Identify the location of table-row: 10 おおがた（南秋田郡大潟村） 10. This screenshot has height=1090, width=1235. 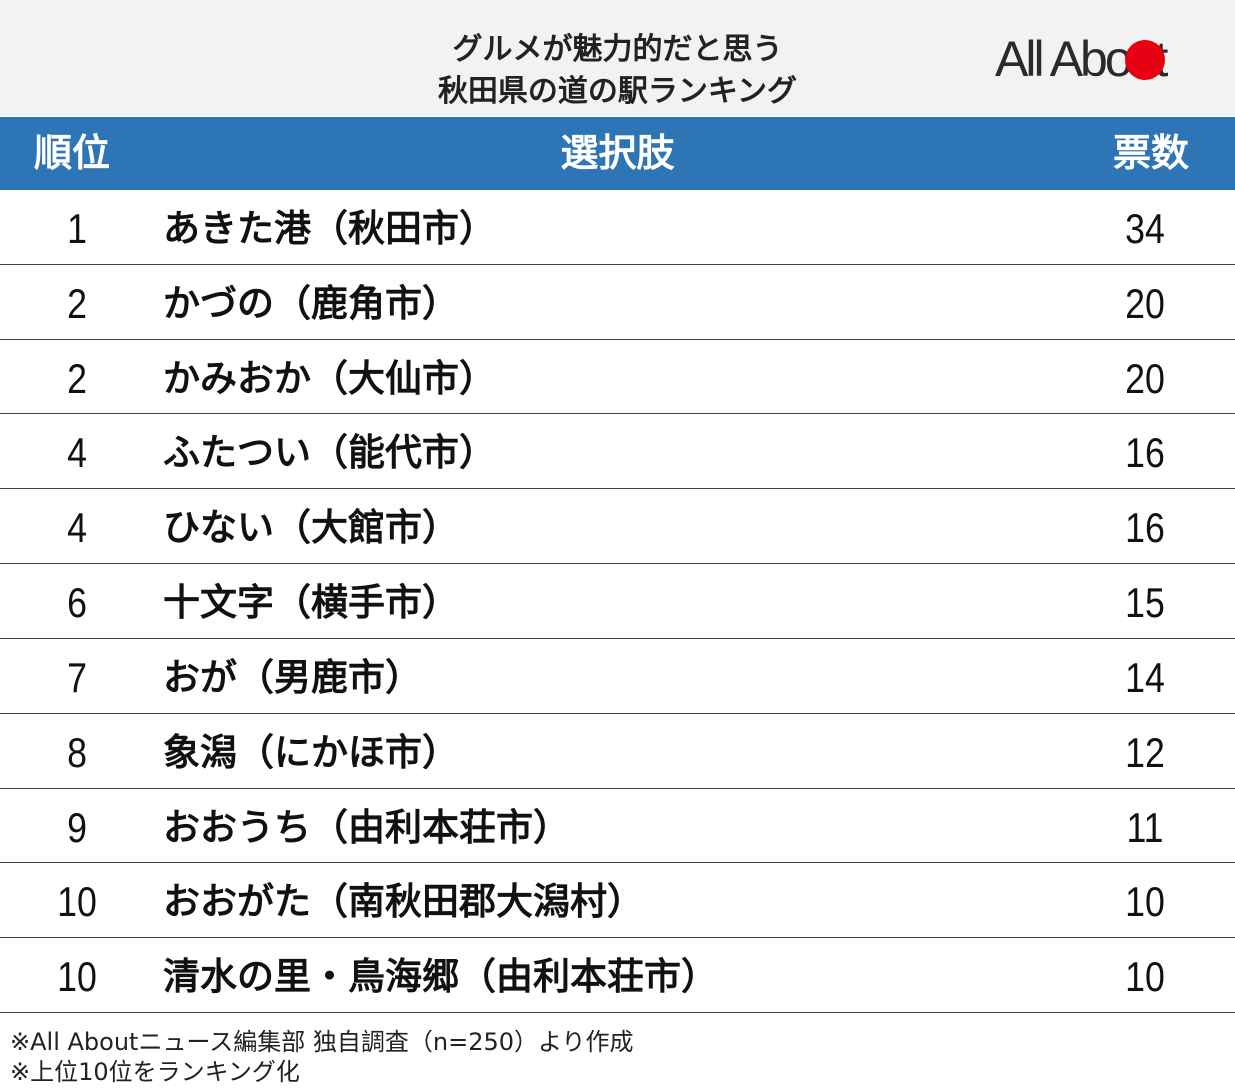
(617, 901).